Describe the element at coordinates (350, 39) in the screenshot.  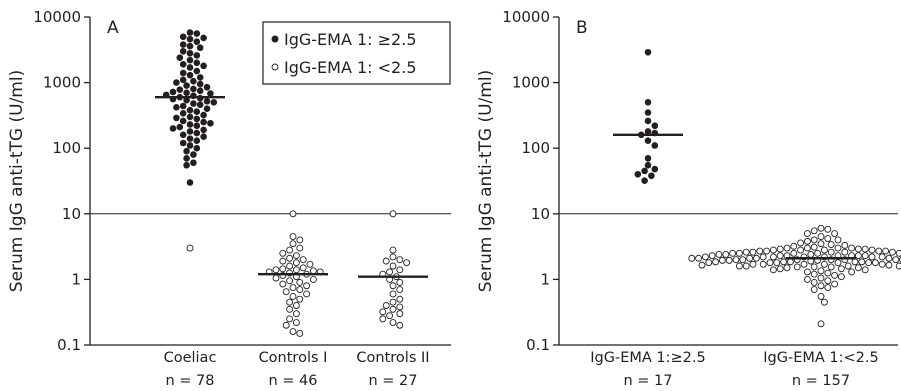
I see `legend-label-filled: IgG-EMA 1: ≥2.5` at that location.